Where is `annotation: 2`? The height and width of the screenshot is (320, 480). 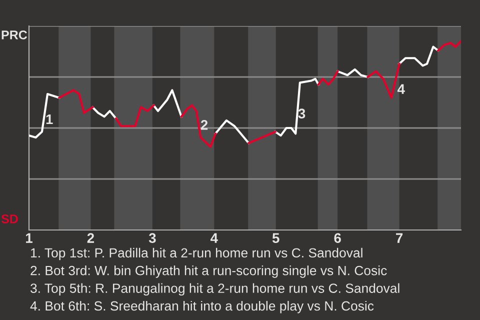 annotation: 2 is located at coordinates (204, 125).